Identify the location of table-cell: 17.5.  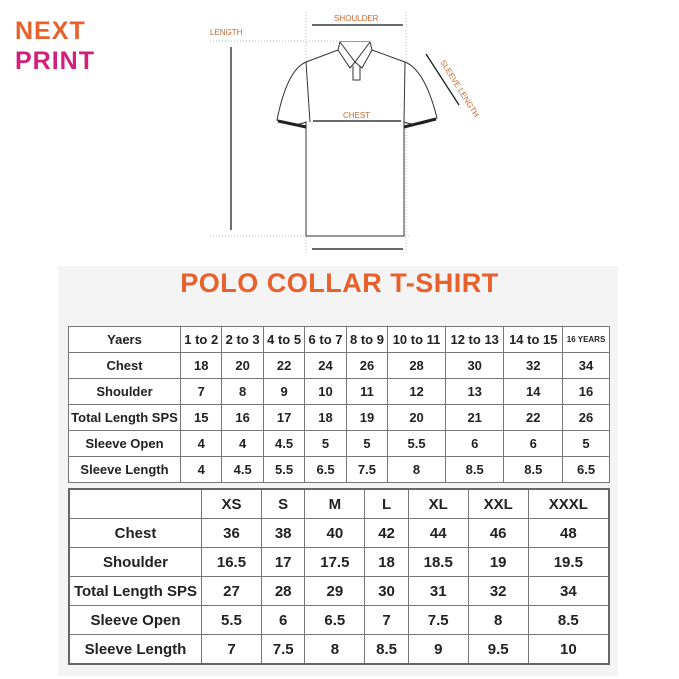
(335, 562).